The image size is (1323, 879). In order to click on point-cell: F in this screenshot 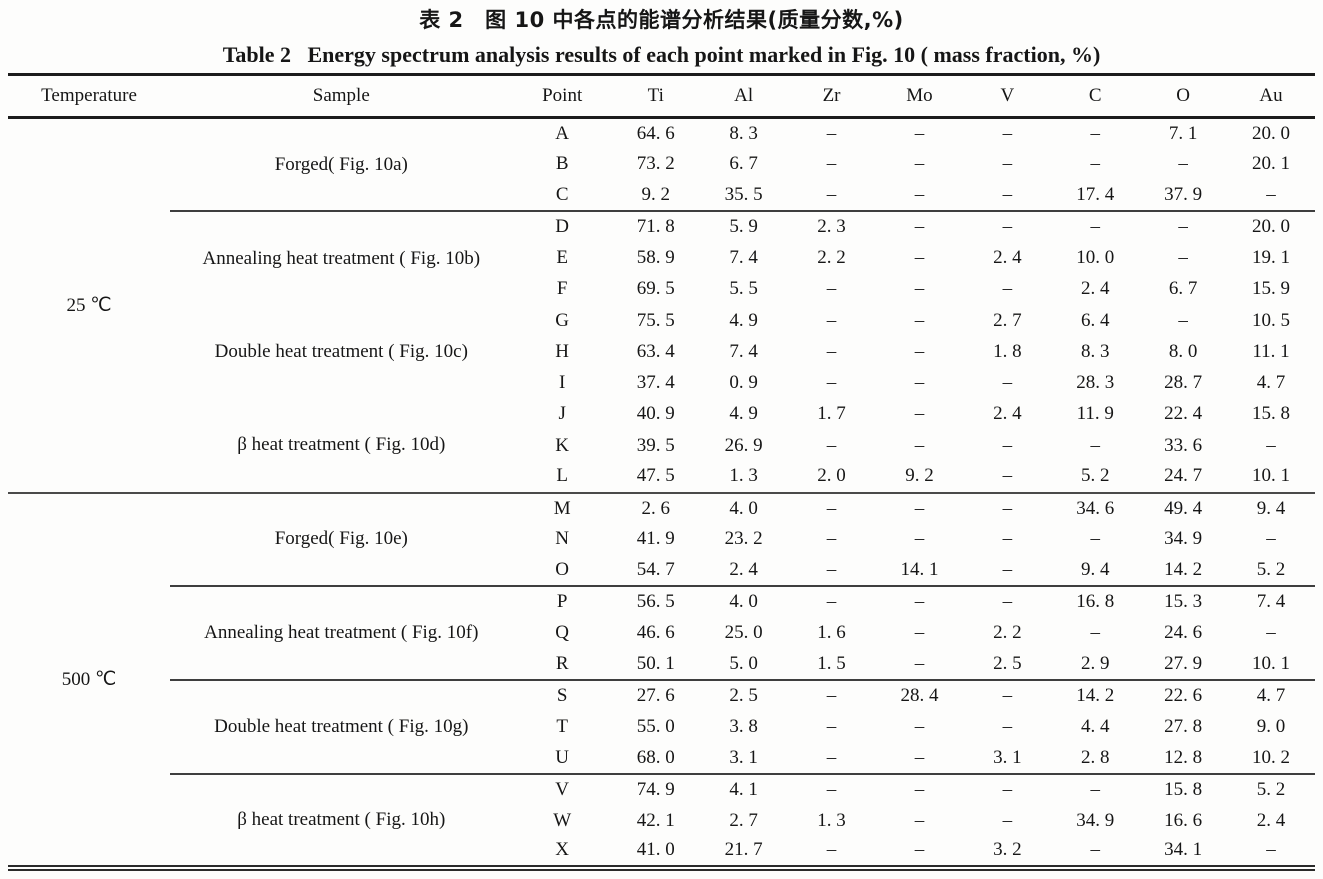, I will do `click(562, 289)`.